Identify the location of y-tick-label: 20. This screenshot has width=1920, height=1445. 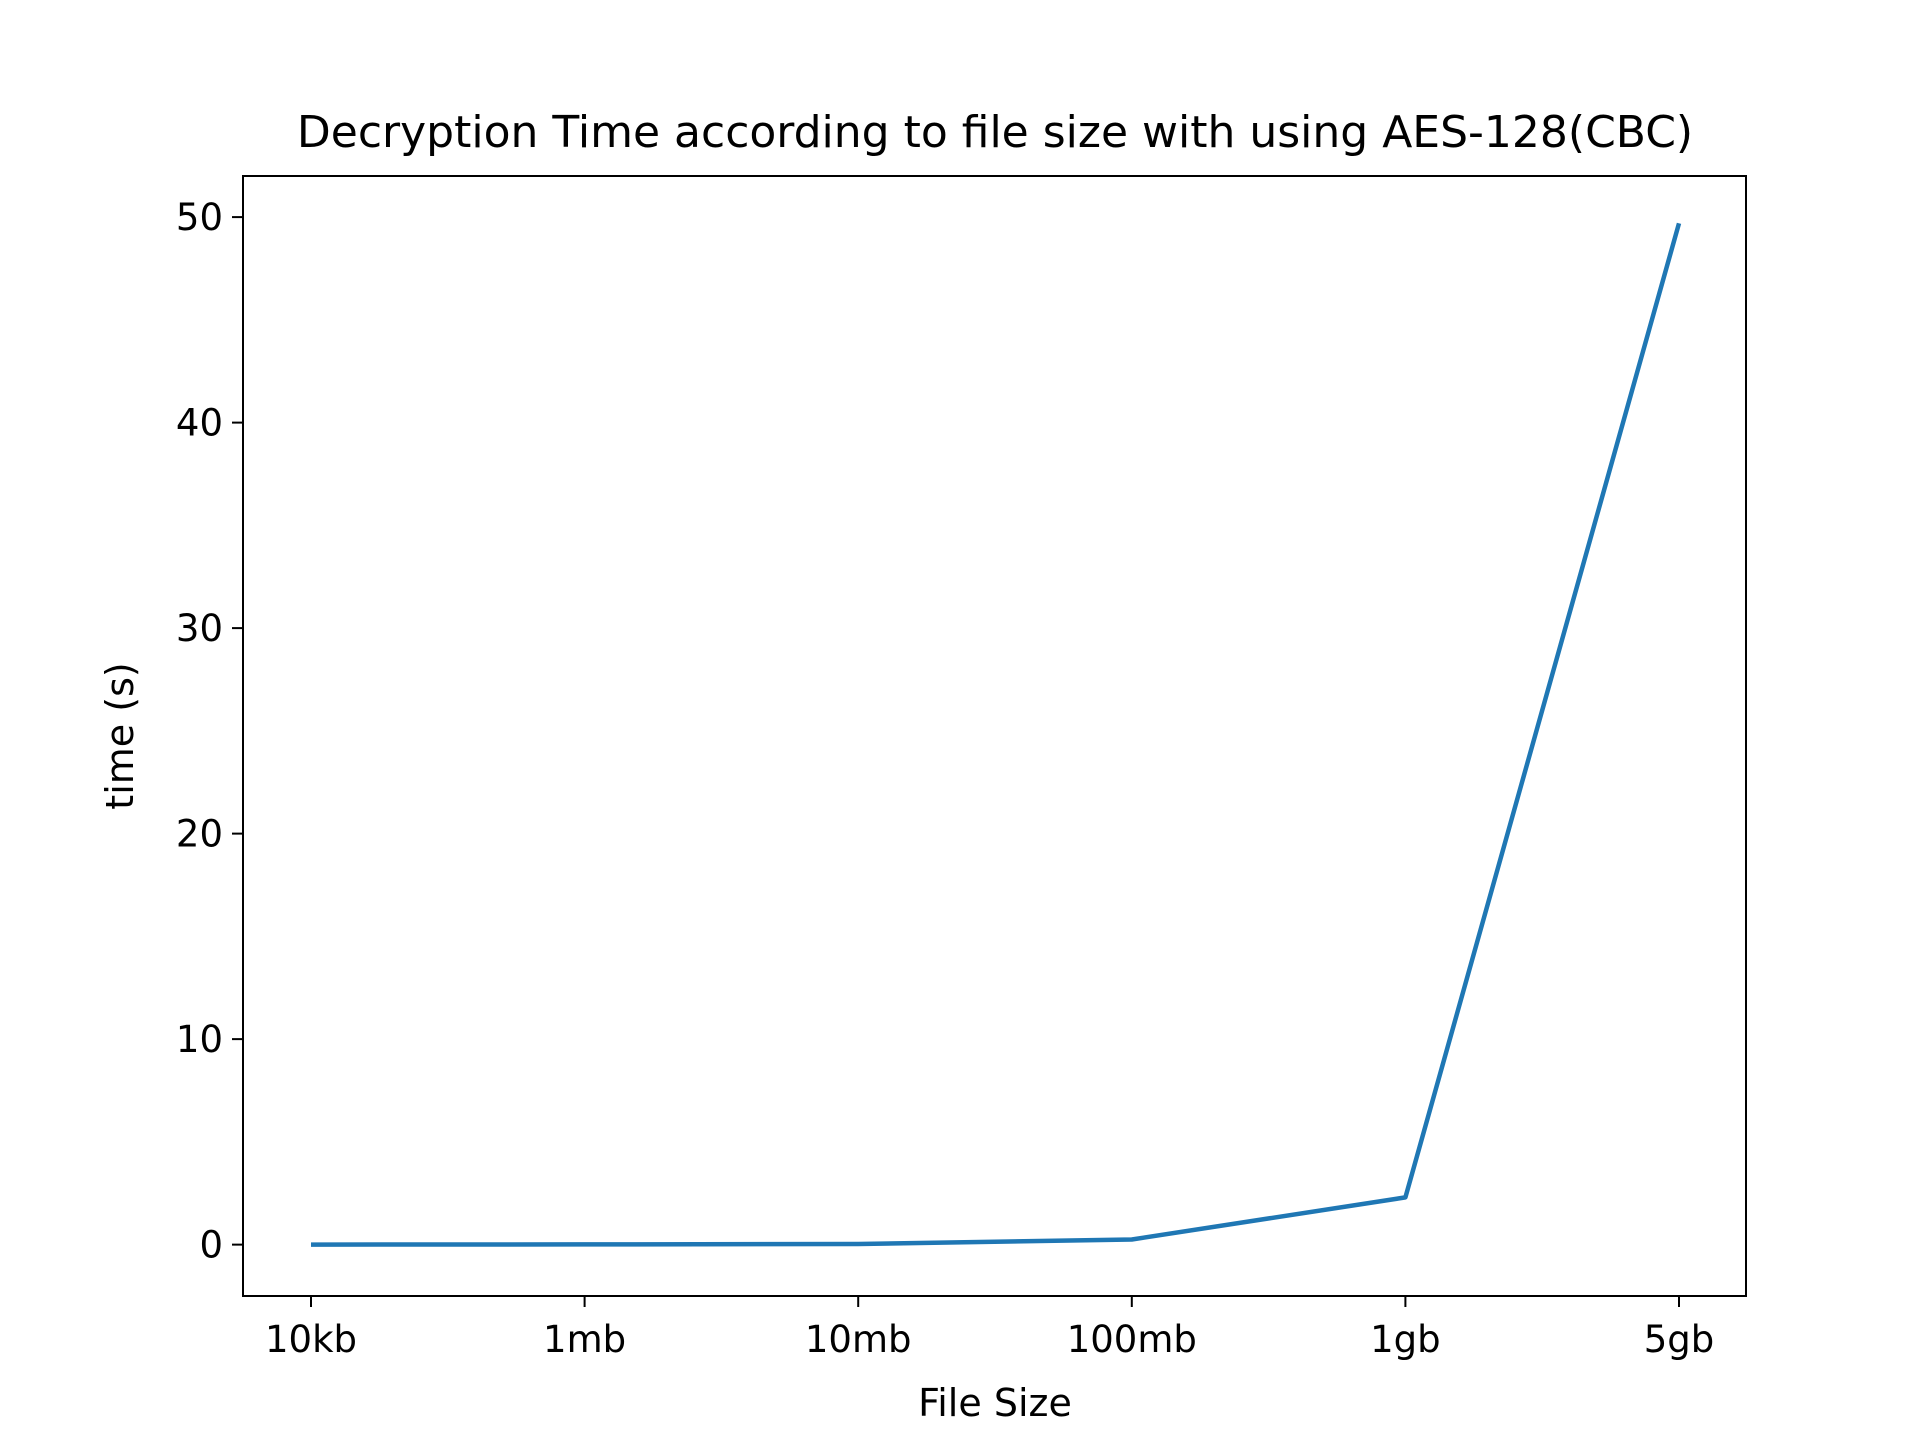
(199, 834).